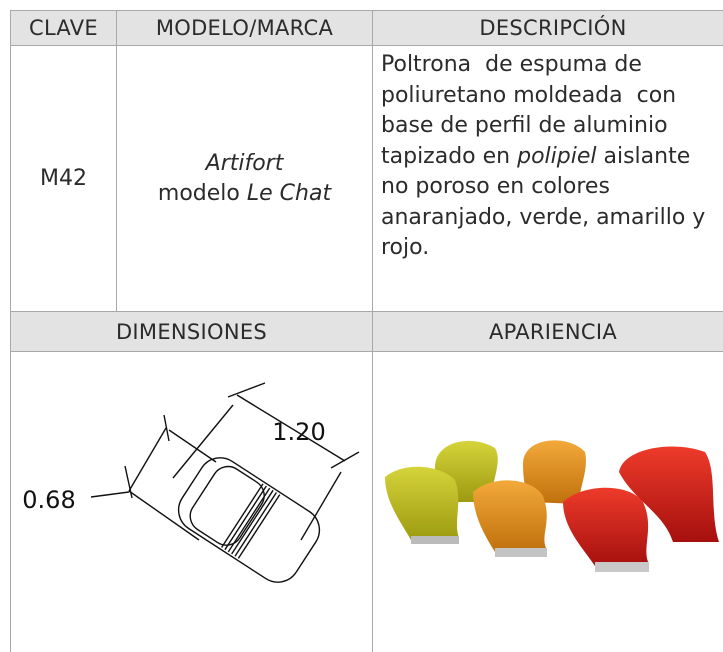  I want to click on description-line: no poroso en colores, so click(495, 186).